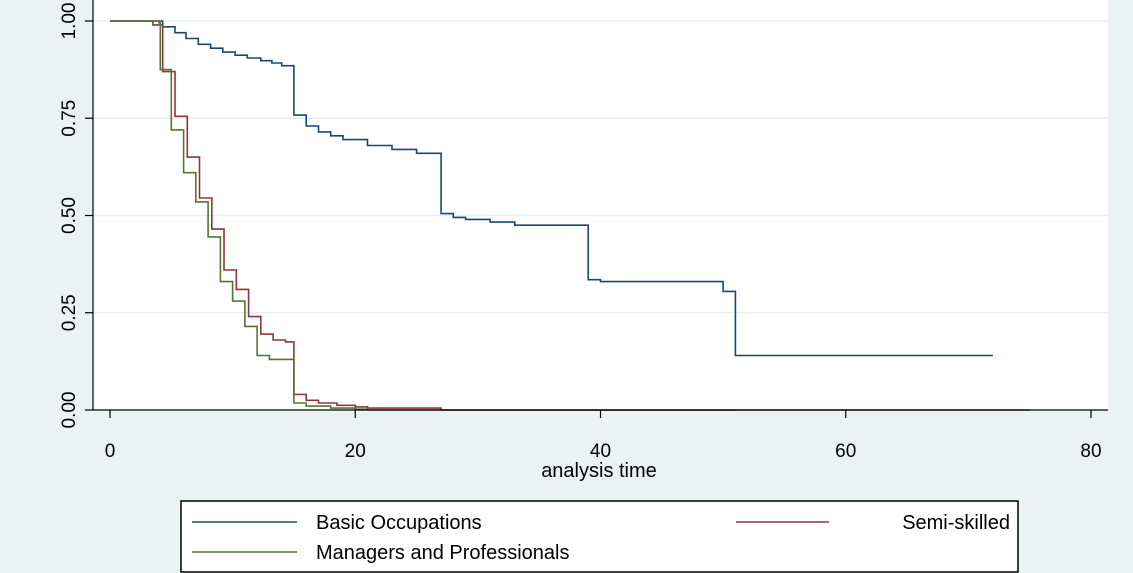  I want to click on y-tick-label: 0.00, so click(69, 410).